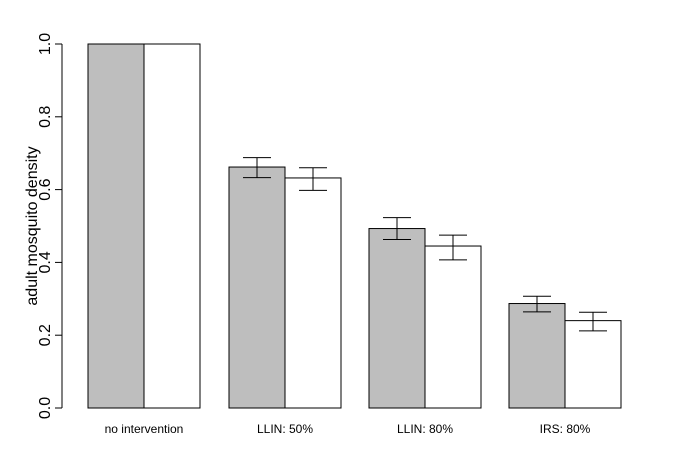 This screenshot has height=456, width=685. I want to click on x-category-label: LLIN: 80%, so click(425, 429).